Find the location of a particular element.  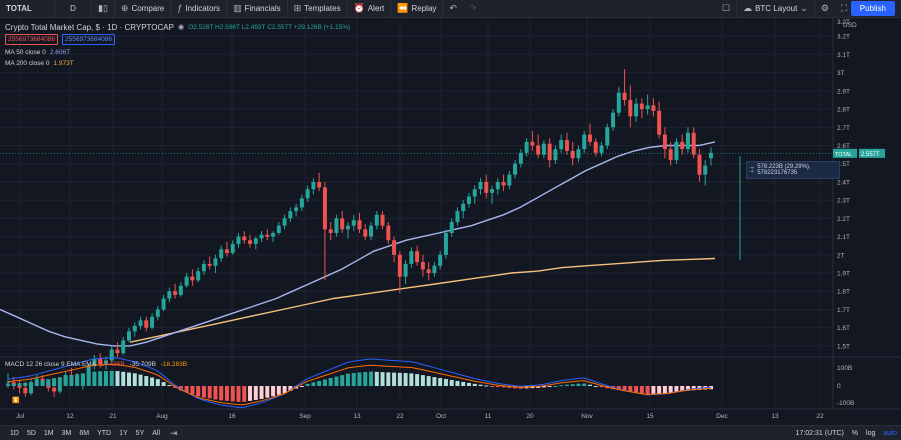

chart-type-button: ▮▯ is located at coordinates (103, 8).